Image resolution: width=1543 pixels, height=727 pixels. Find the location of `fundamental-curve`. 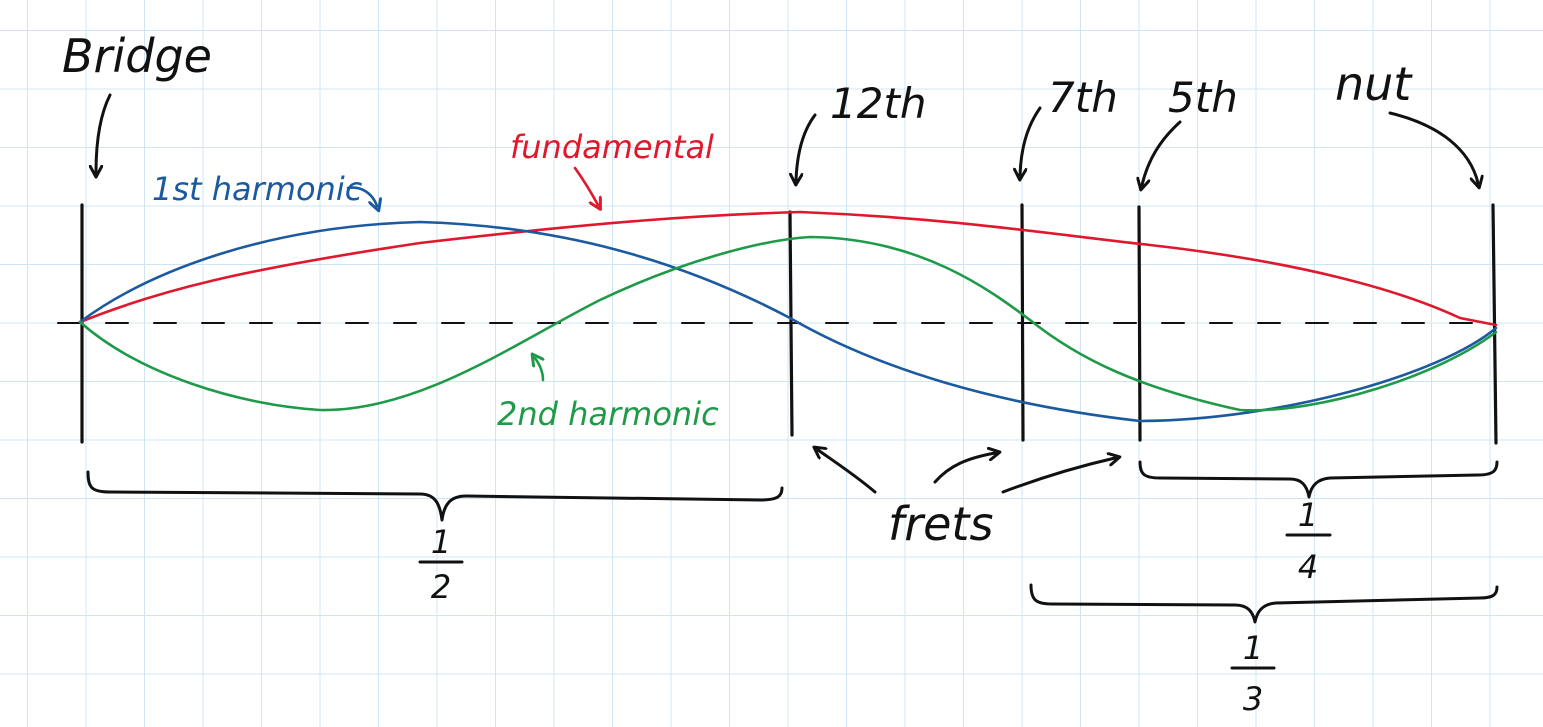

fundamental-curve is located at coordinates (788, 268).